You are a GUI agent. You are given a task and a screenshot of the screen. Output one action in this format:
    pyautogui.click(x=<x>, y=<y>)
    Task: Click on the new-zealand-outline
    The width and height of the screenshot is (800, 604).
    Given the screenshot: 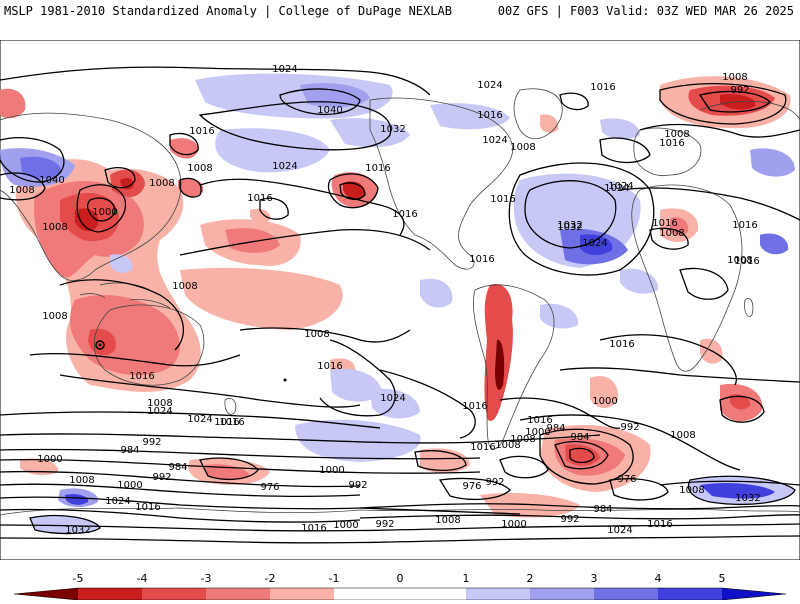 What is the action you would take?
    pyautogui.click(x=230, y=406)
    